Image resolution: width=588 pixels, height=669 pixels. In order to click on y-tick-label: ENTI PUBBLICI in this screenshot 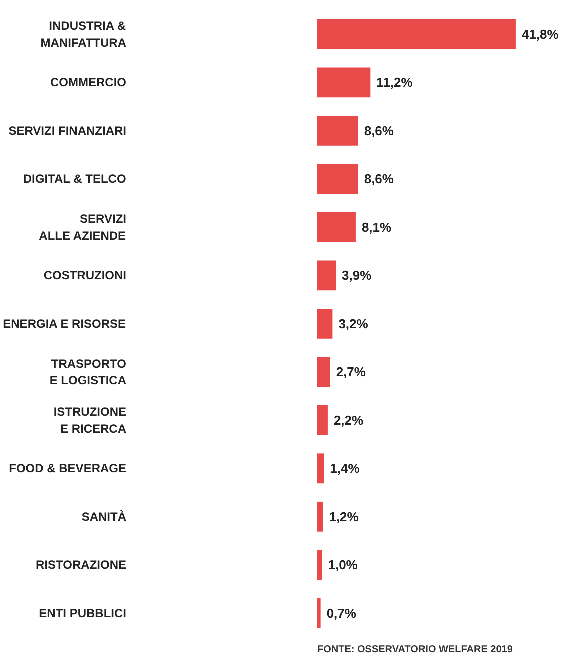, I will do `click(83, 613)`.